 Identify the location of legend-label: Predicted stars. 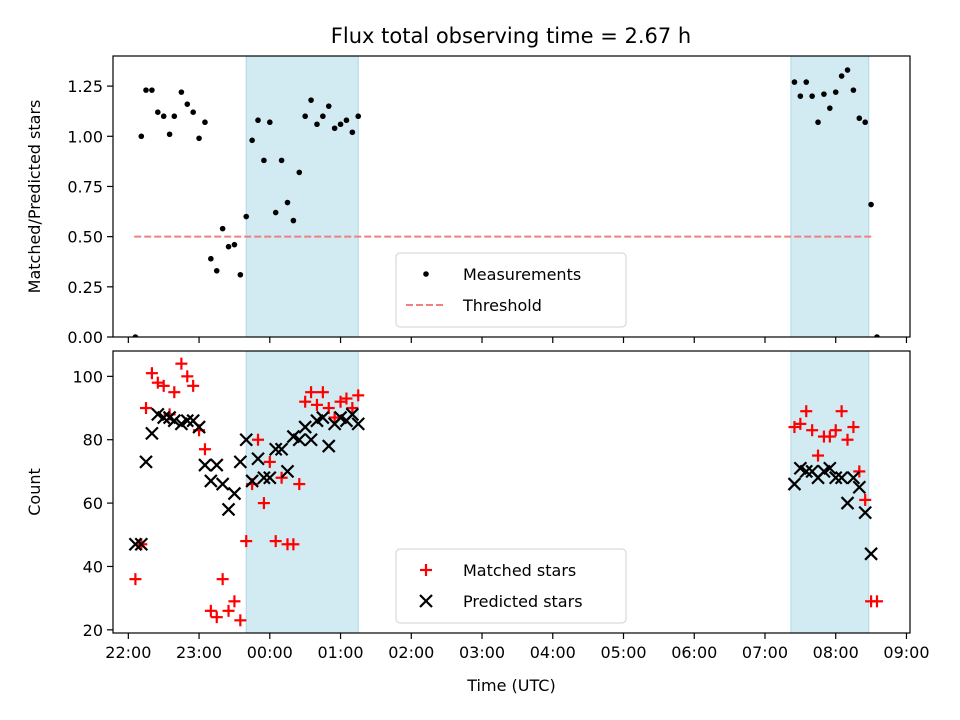
(523, 601).